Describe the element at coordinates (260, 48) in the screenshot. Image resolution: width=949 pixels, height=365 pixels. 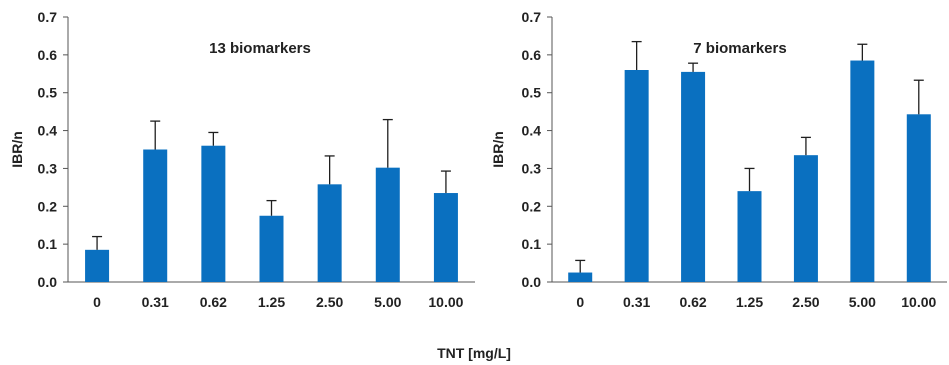
I see `chart-title: 13 biomarkers` at that location.